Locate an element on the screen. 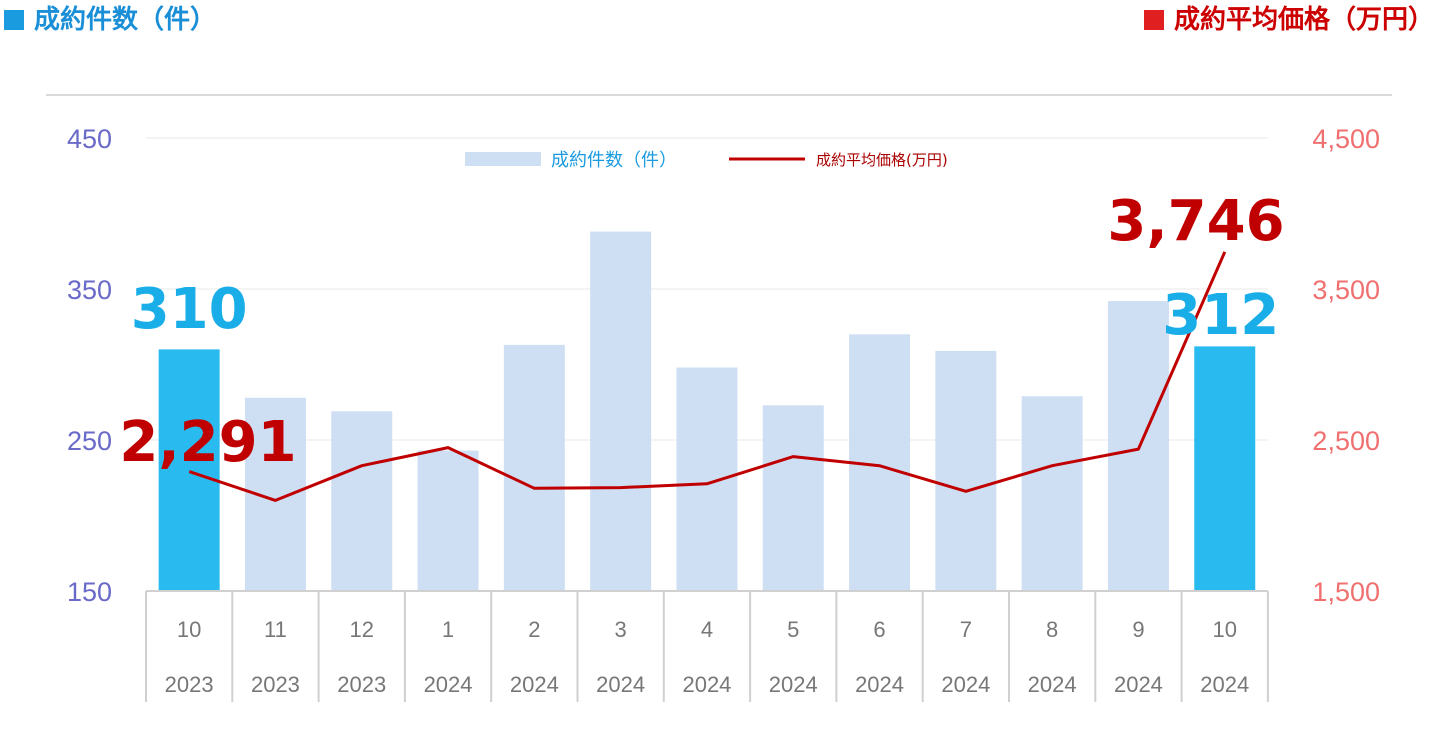 Image resolution: width=1440 pixels, height=738 pixels. x-tick-label-month: 8 is located at coordinates (1052, 629).